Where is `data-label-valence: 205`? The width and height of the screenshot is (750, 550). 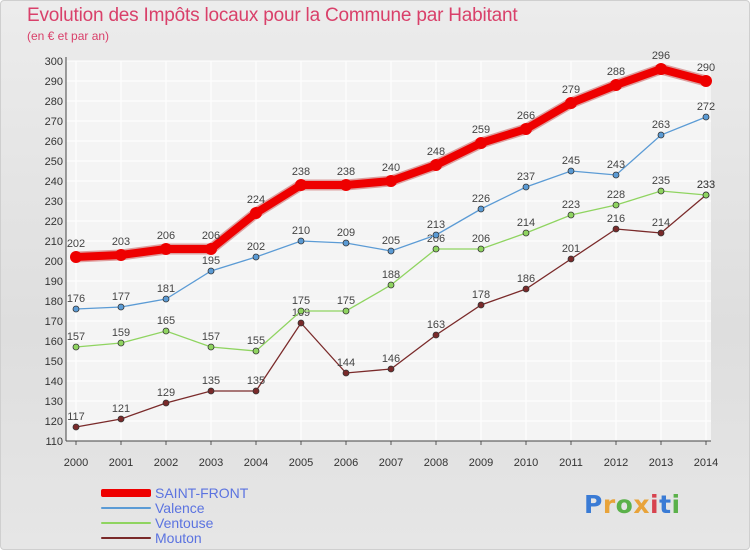 data-label-valence: 205 is located at coordinates (391, 241).